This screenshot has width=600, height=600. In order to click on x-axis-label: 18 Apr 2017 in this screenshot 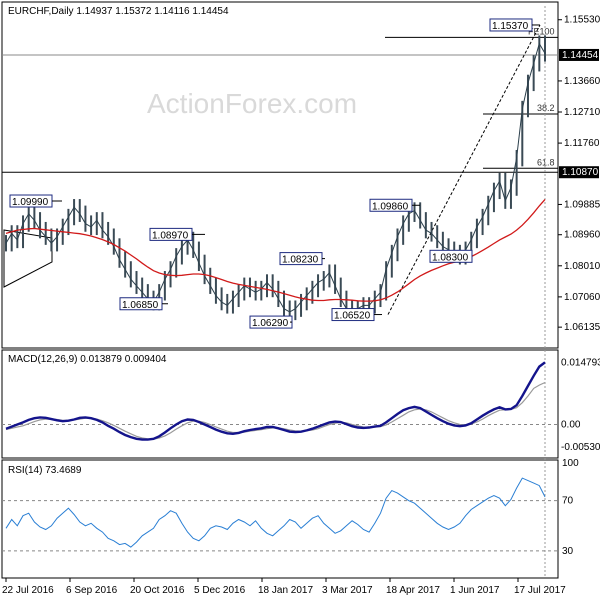, I will do `click(413, 590)`.